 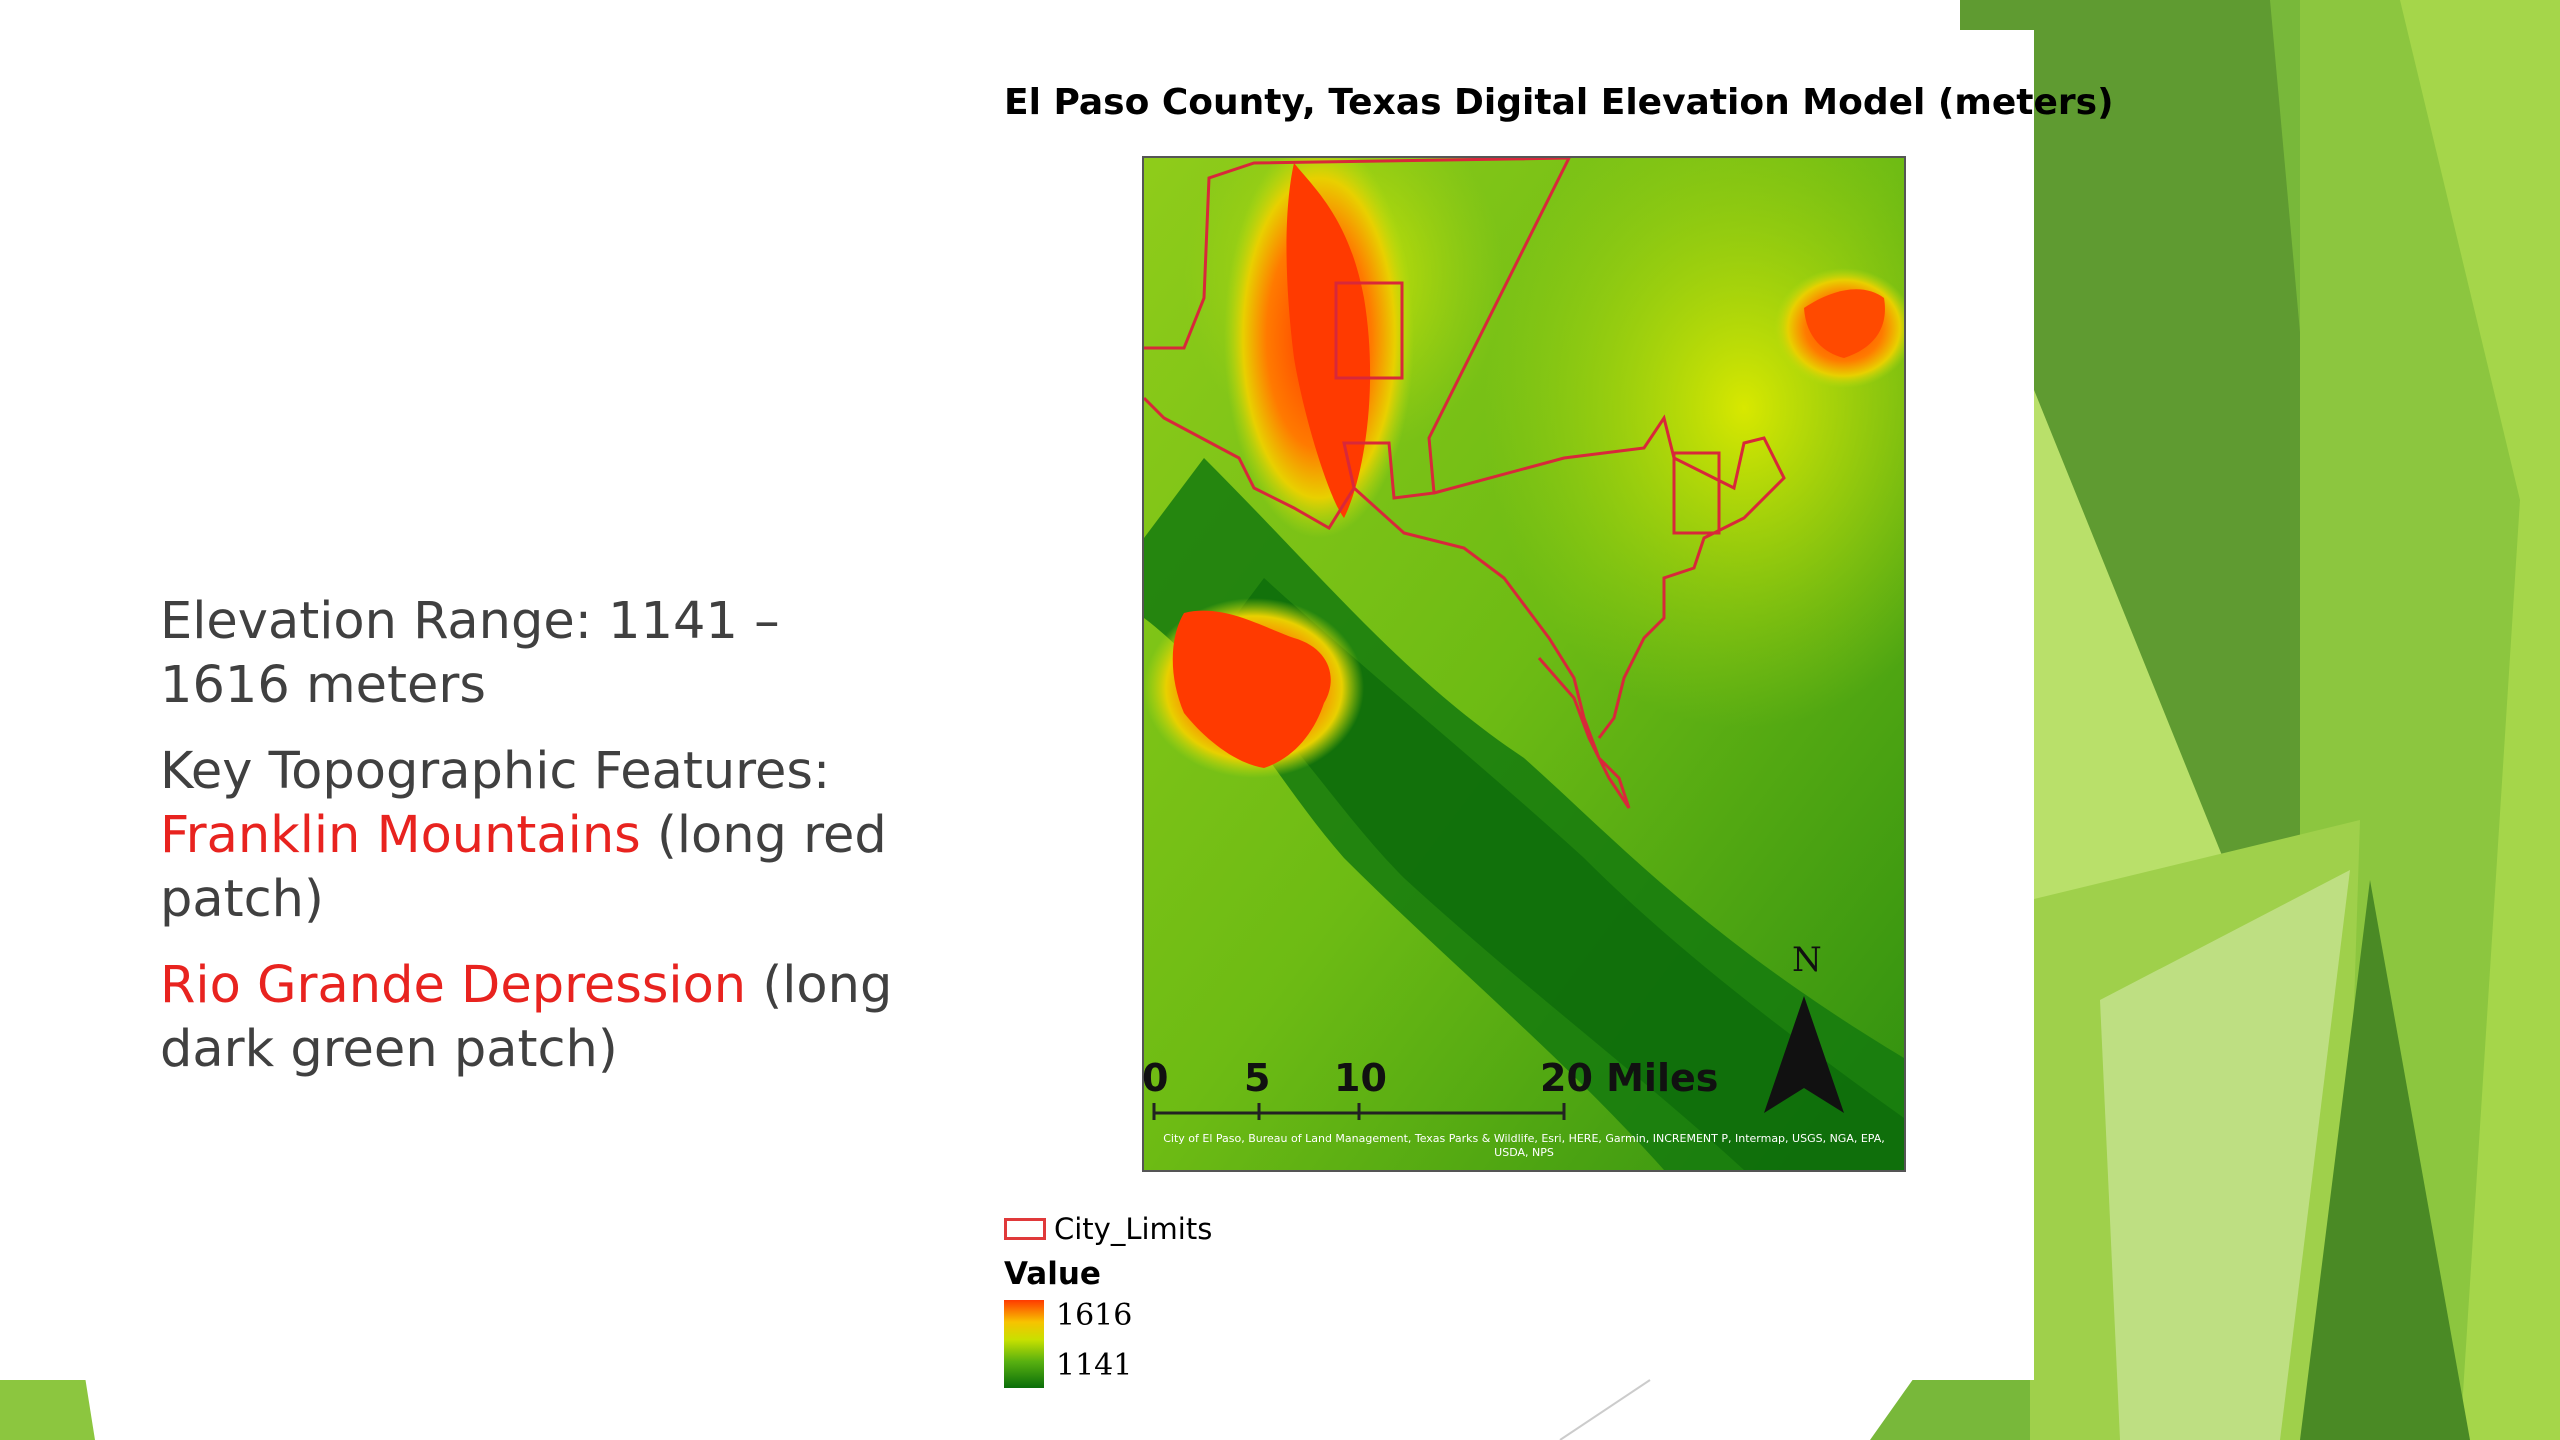 I want to click on legend-low-value: 1141, so click(x=1094, y=1365).